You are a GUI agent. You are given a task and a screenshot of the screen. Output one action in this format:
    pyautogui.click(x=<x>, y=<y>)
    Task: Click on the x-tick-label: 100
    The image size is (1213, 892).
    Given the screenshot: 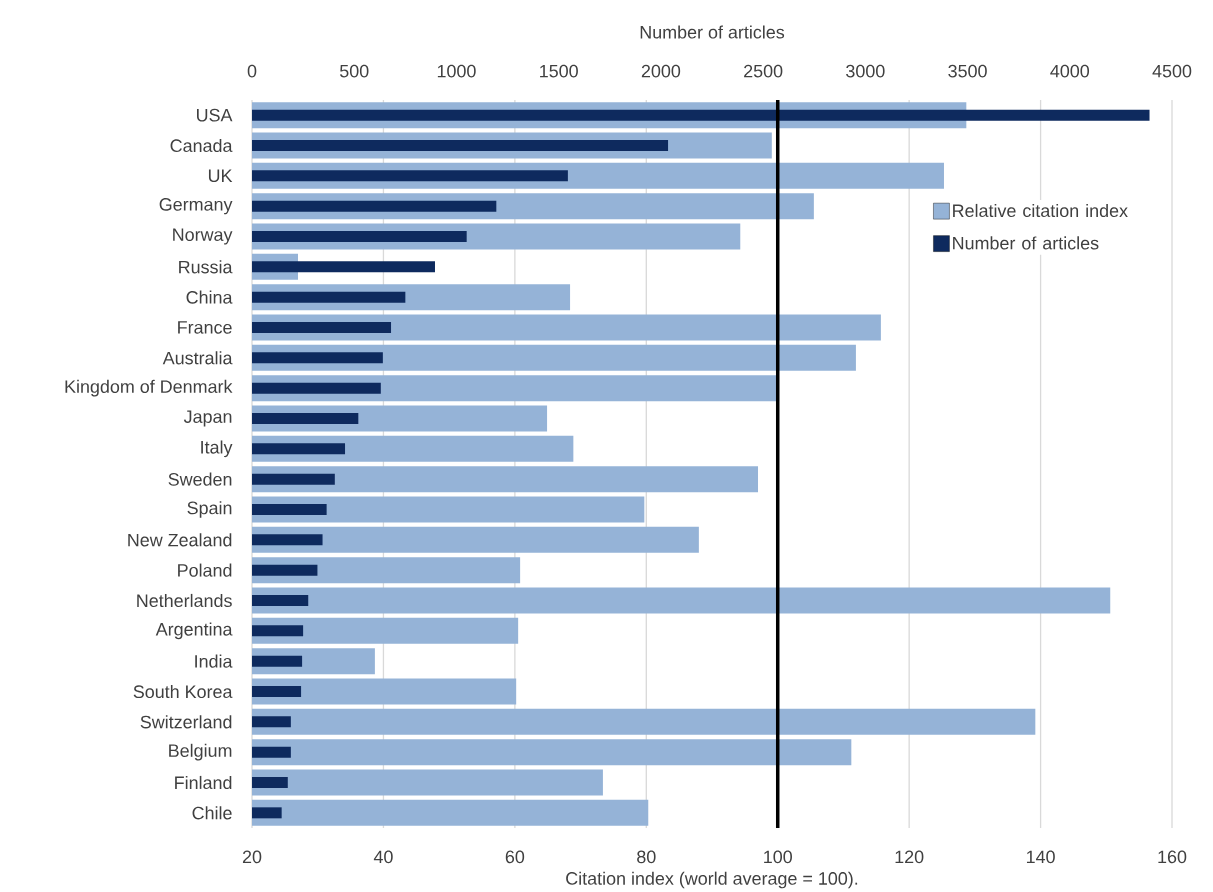 What is the action you would take?
    pyautogui.click(x=778, y=857)
    